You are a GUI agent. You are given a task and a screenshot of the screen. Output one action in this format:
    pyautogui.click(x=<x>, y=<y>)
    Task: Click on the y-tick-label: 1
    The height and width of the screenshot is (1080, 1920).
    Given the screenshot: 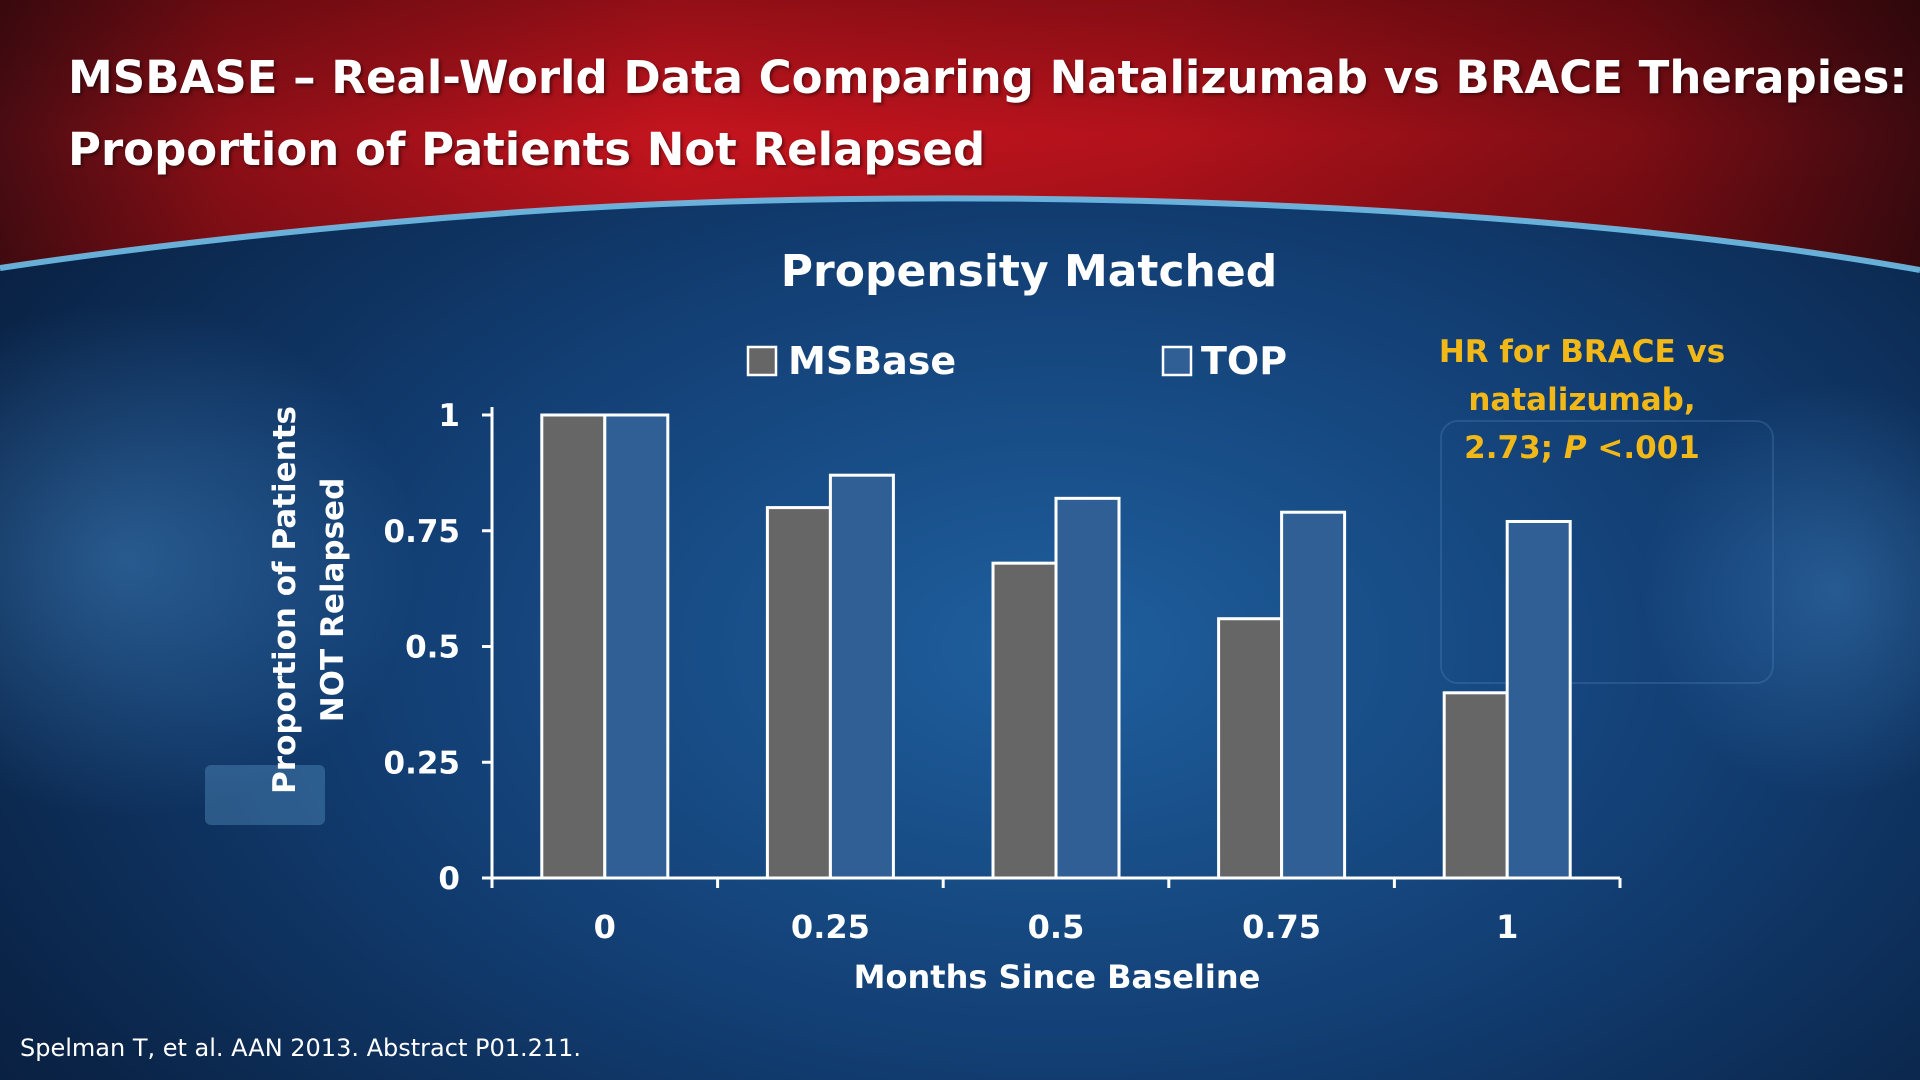 What is the action you would take?
    pyautogui.click(x=449, y=416)
    